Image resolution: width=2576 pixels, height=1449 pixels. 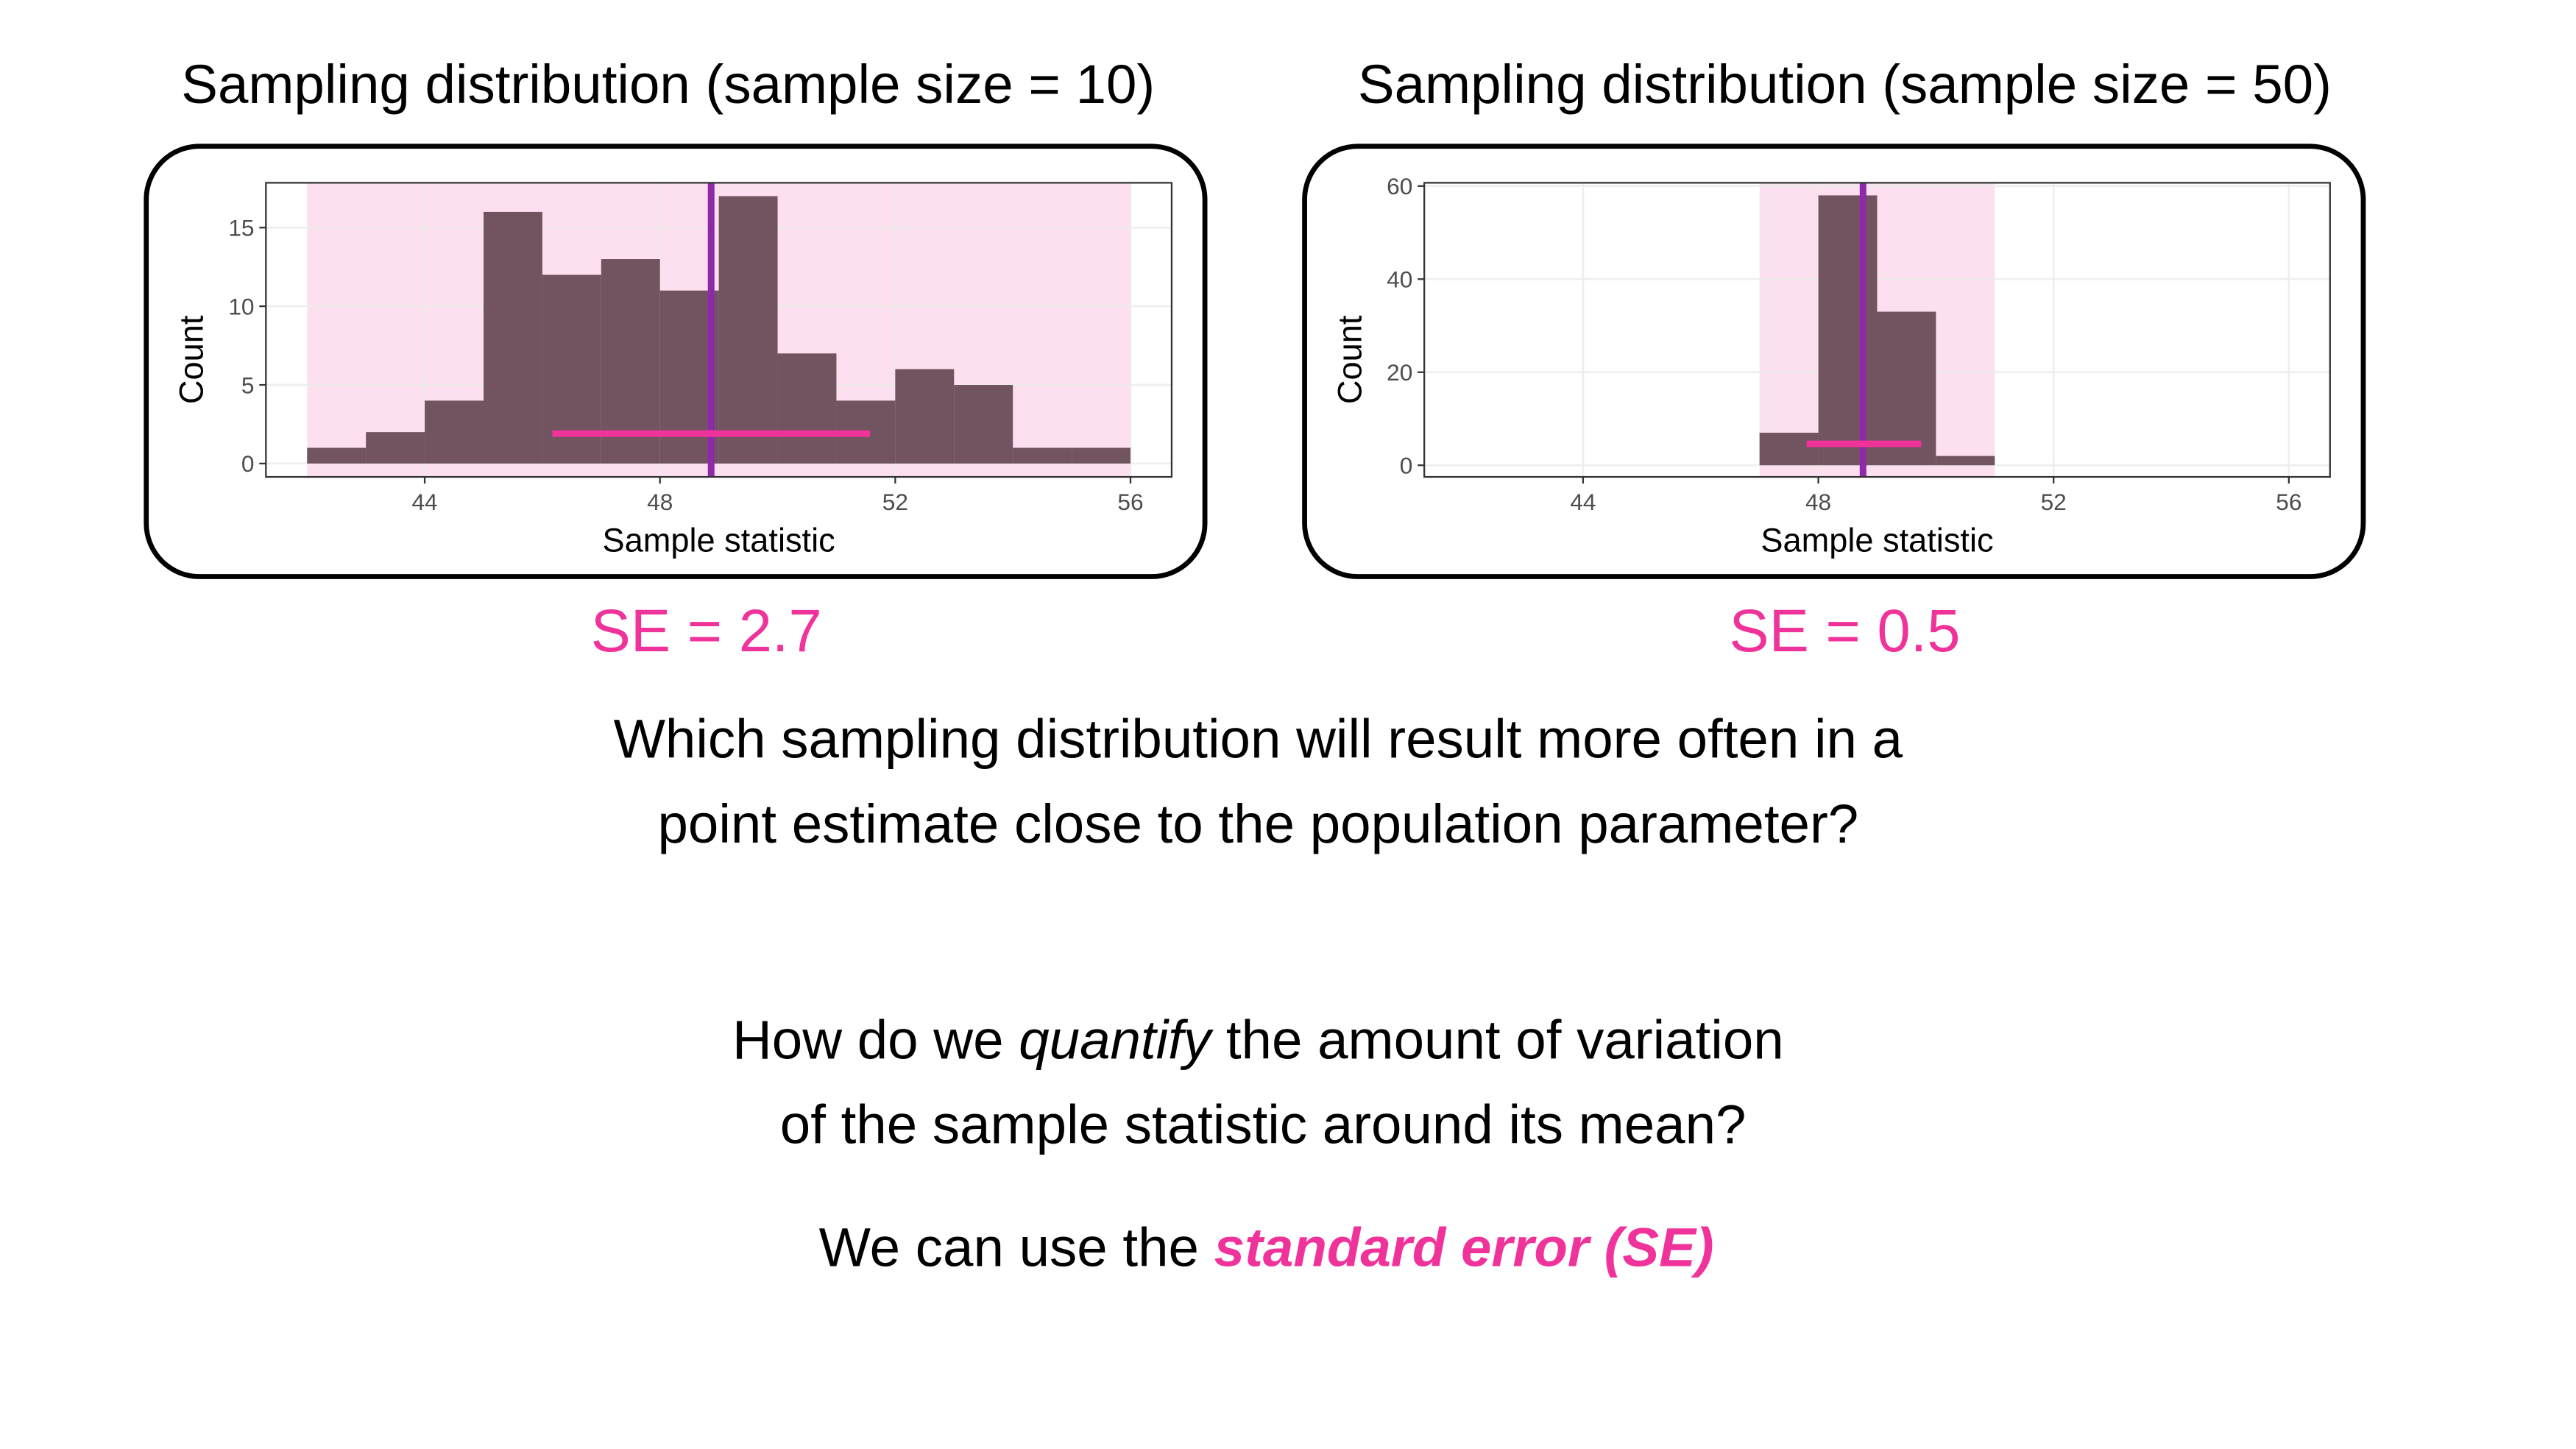 What do you see at coordinates (1845, 84) in the screenshot?
I see `chart-title: Sampling distribution (sample size = 50)` at bounding box center [1845, 84].